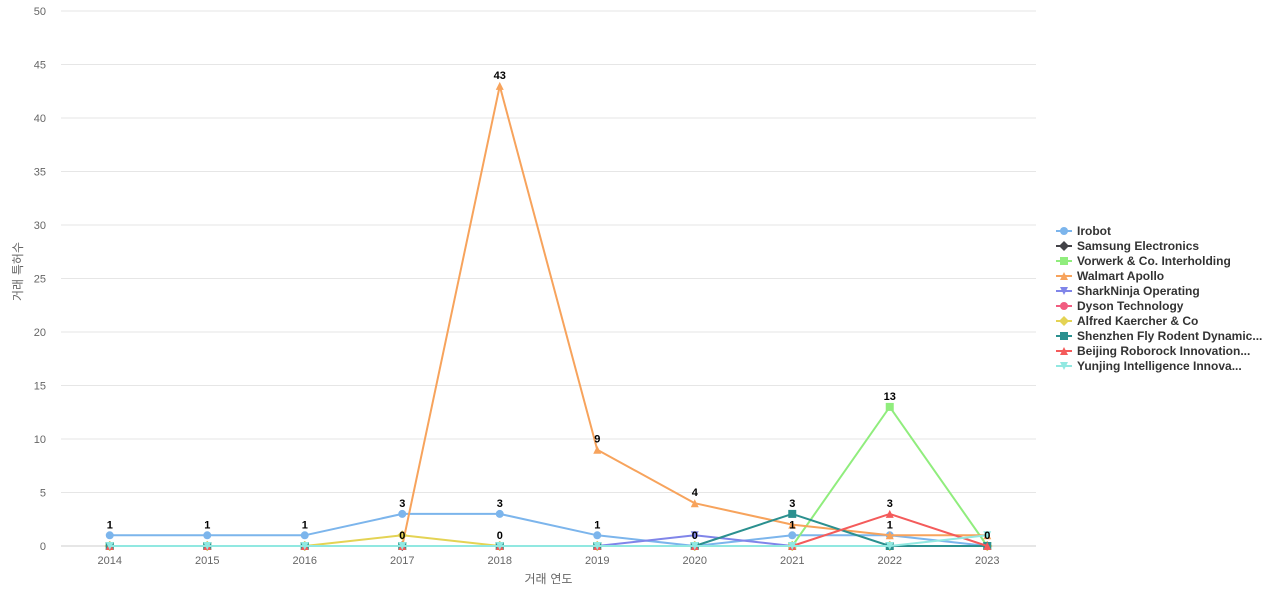  What do you see at coordinates (1110, 276) in the screenshot?
I see `legend-item: Walmart Apollo` at bounding box center [1110, 276].